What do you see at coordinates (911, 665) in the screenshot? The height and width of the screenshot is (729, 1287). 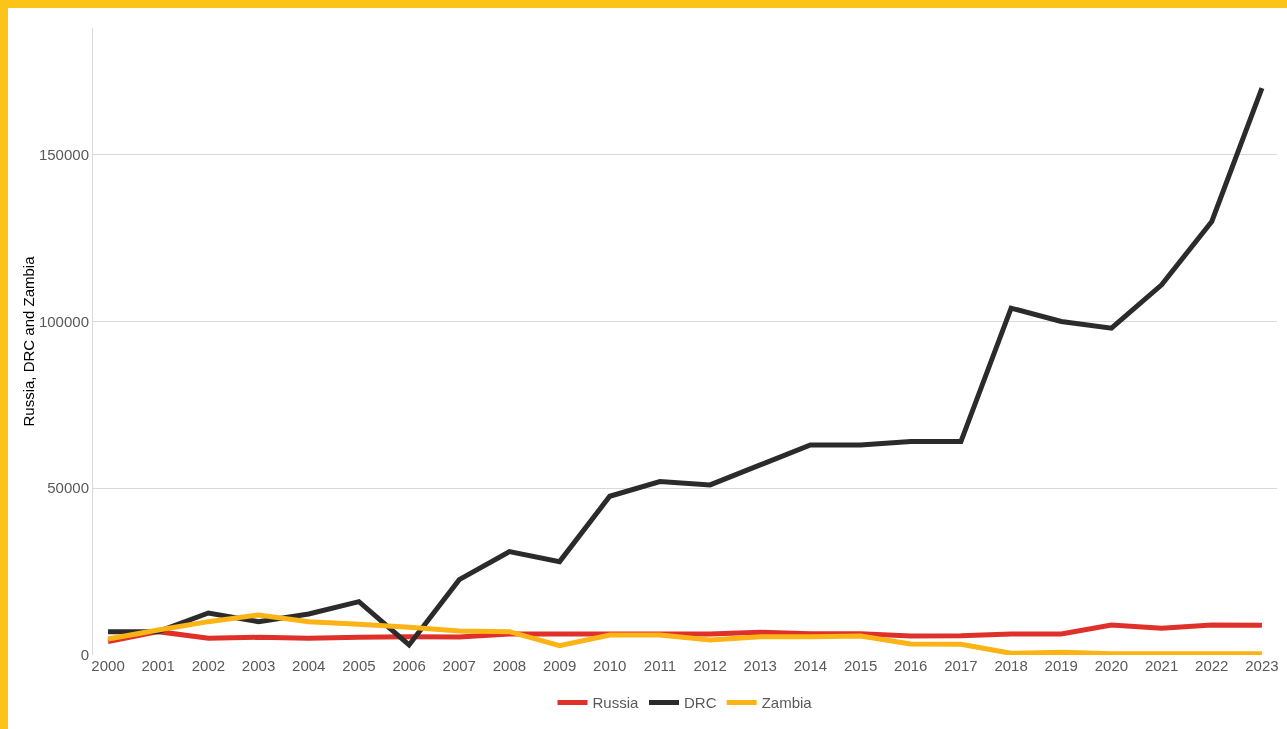 I see `x-tick-label: 2016` at bounding box center [911, 665].